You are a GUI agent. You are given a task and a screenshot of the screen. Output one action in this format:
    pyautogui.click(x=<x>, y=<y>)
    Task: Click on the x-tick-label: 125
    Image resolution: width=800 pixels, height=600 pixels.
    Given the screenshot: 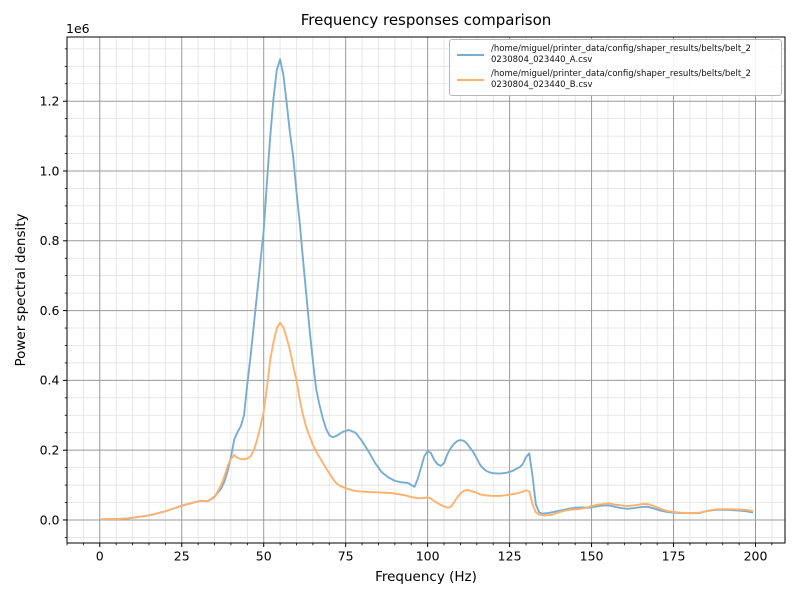 What is the action you would take?
    pyautogui.click(x=510, y=556)
    